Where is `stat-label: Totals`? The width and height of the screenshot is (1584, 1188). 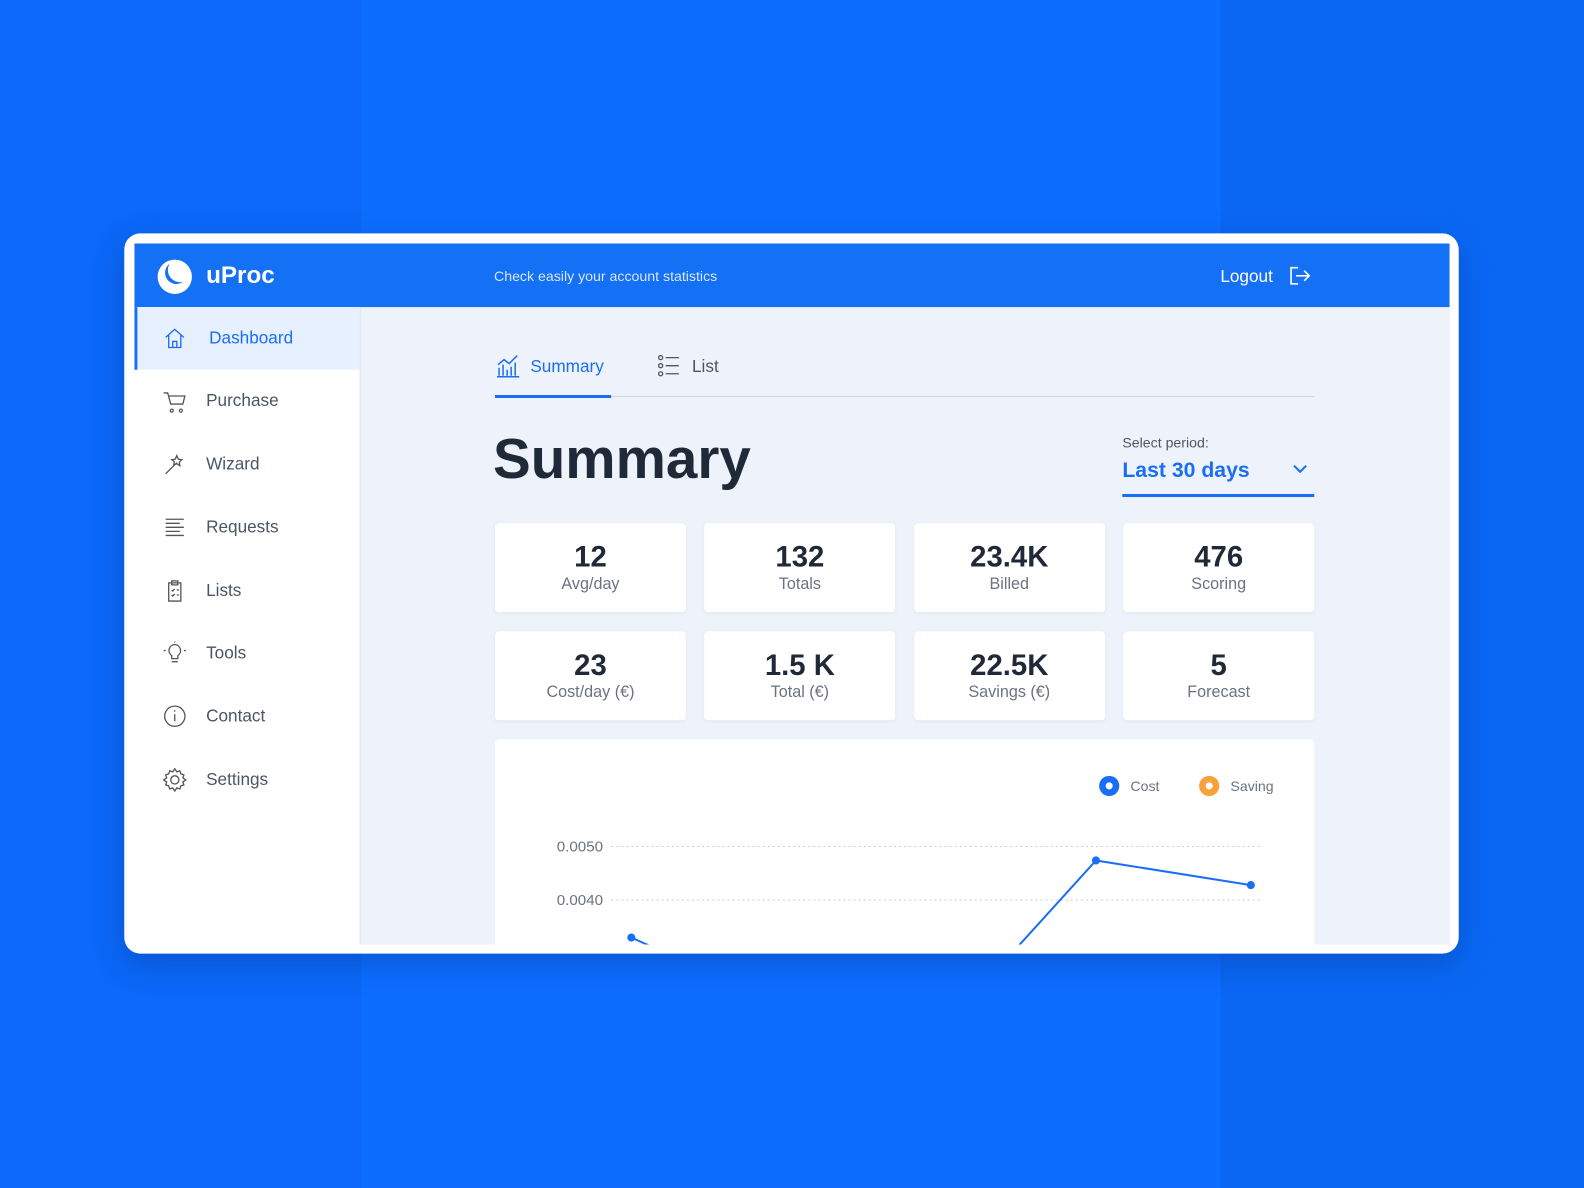 stat-label: Totals is located at coordinates (799, 584).